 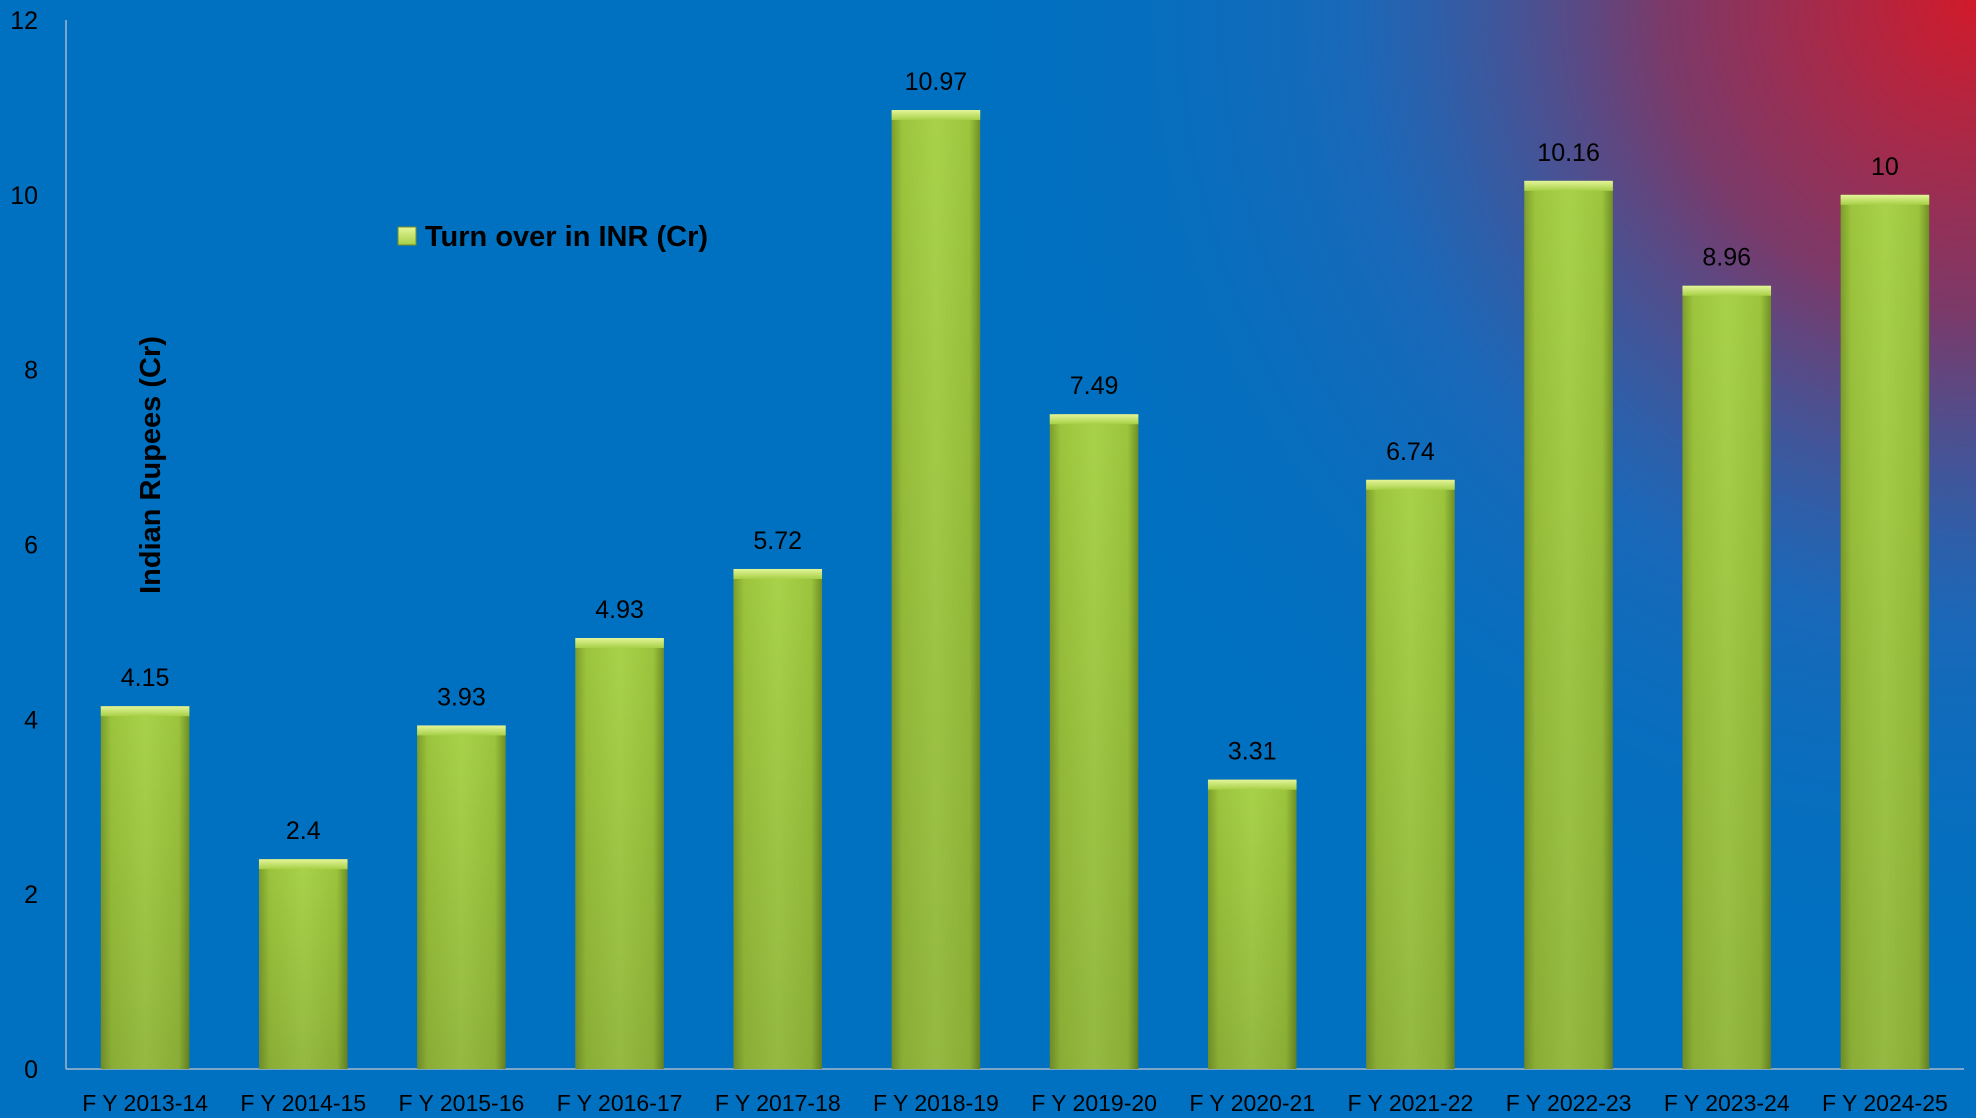 I want to click on y-tick-label: 10, so click(x=24, y=196).